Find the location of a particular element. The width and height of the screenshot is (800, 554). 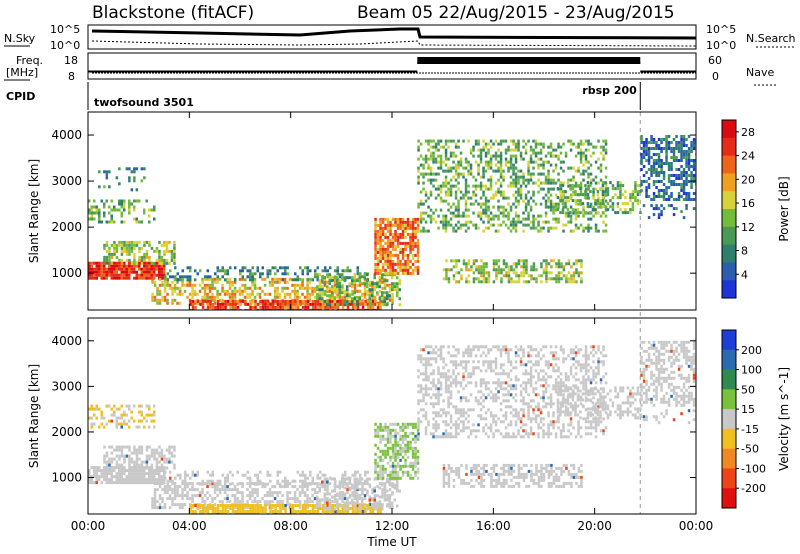

velocity-ytick-label-0: 1000 is located at coordinates (66, 478).